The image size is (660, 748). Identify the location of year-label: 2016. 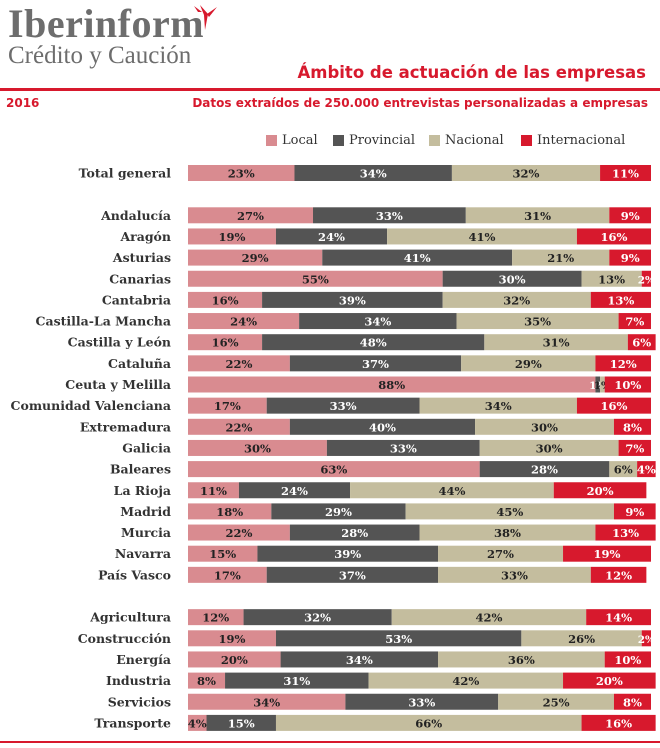
(23, 103).